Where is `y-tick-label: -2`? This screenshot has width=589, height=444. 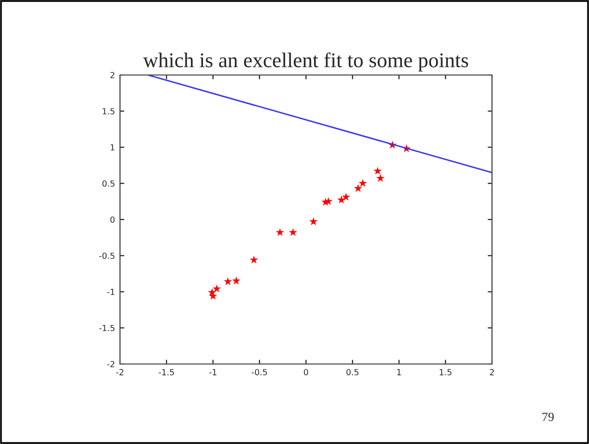 y-tick-label: -2 is located at coordinates (110, 364).